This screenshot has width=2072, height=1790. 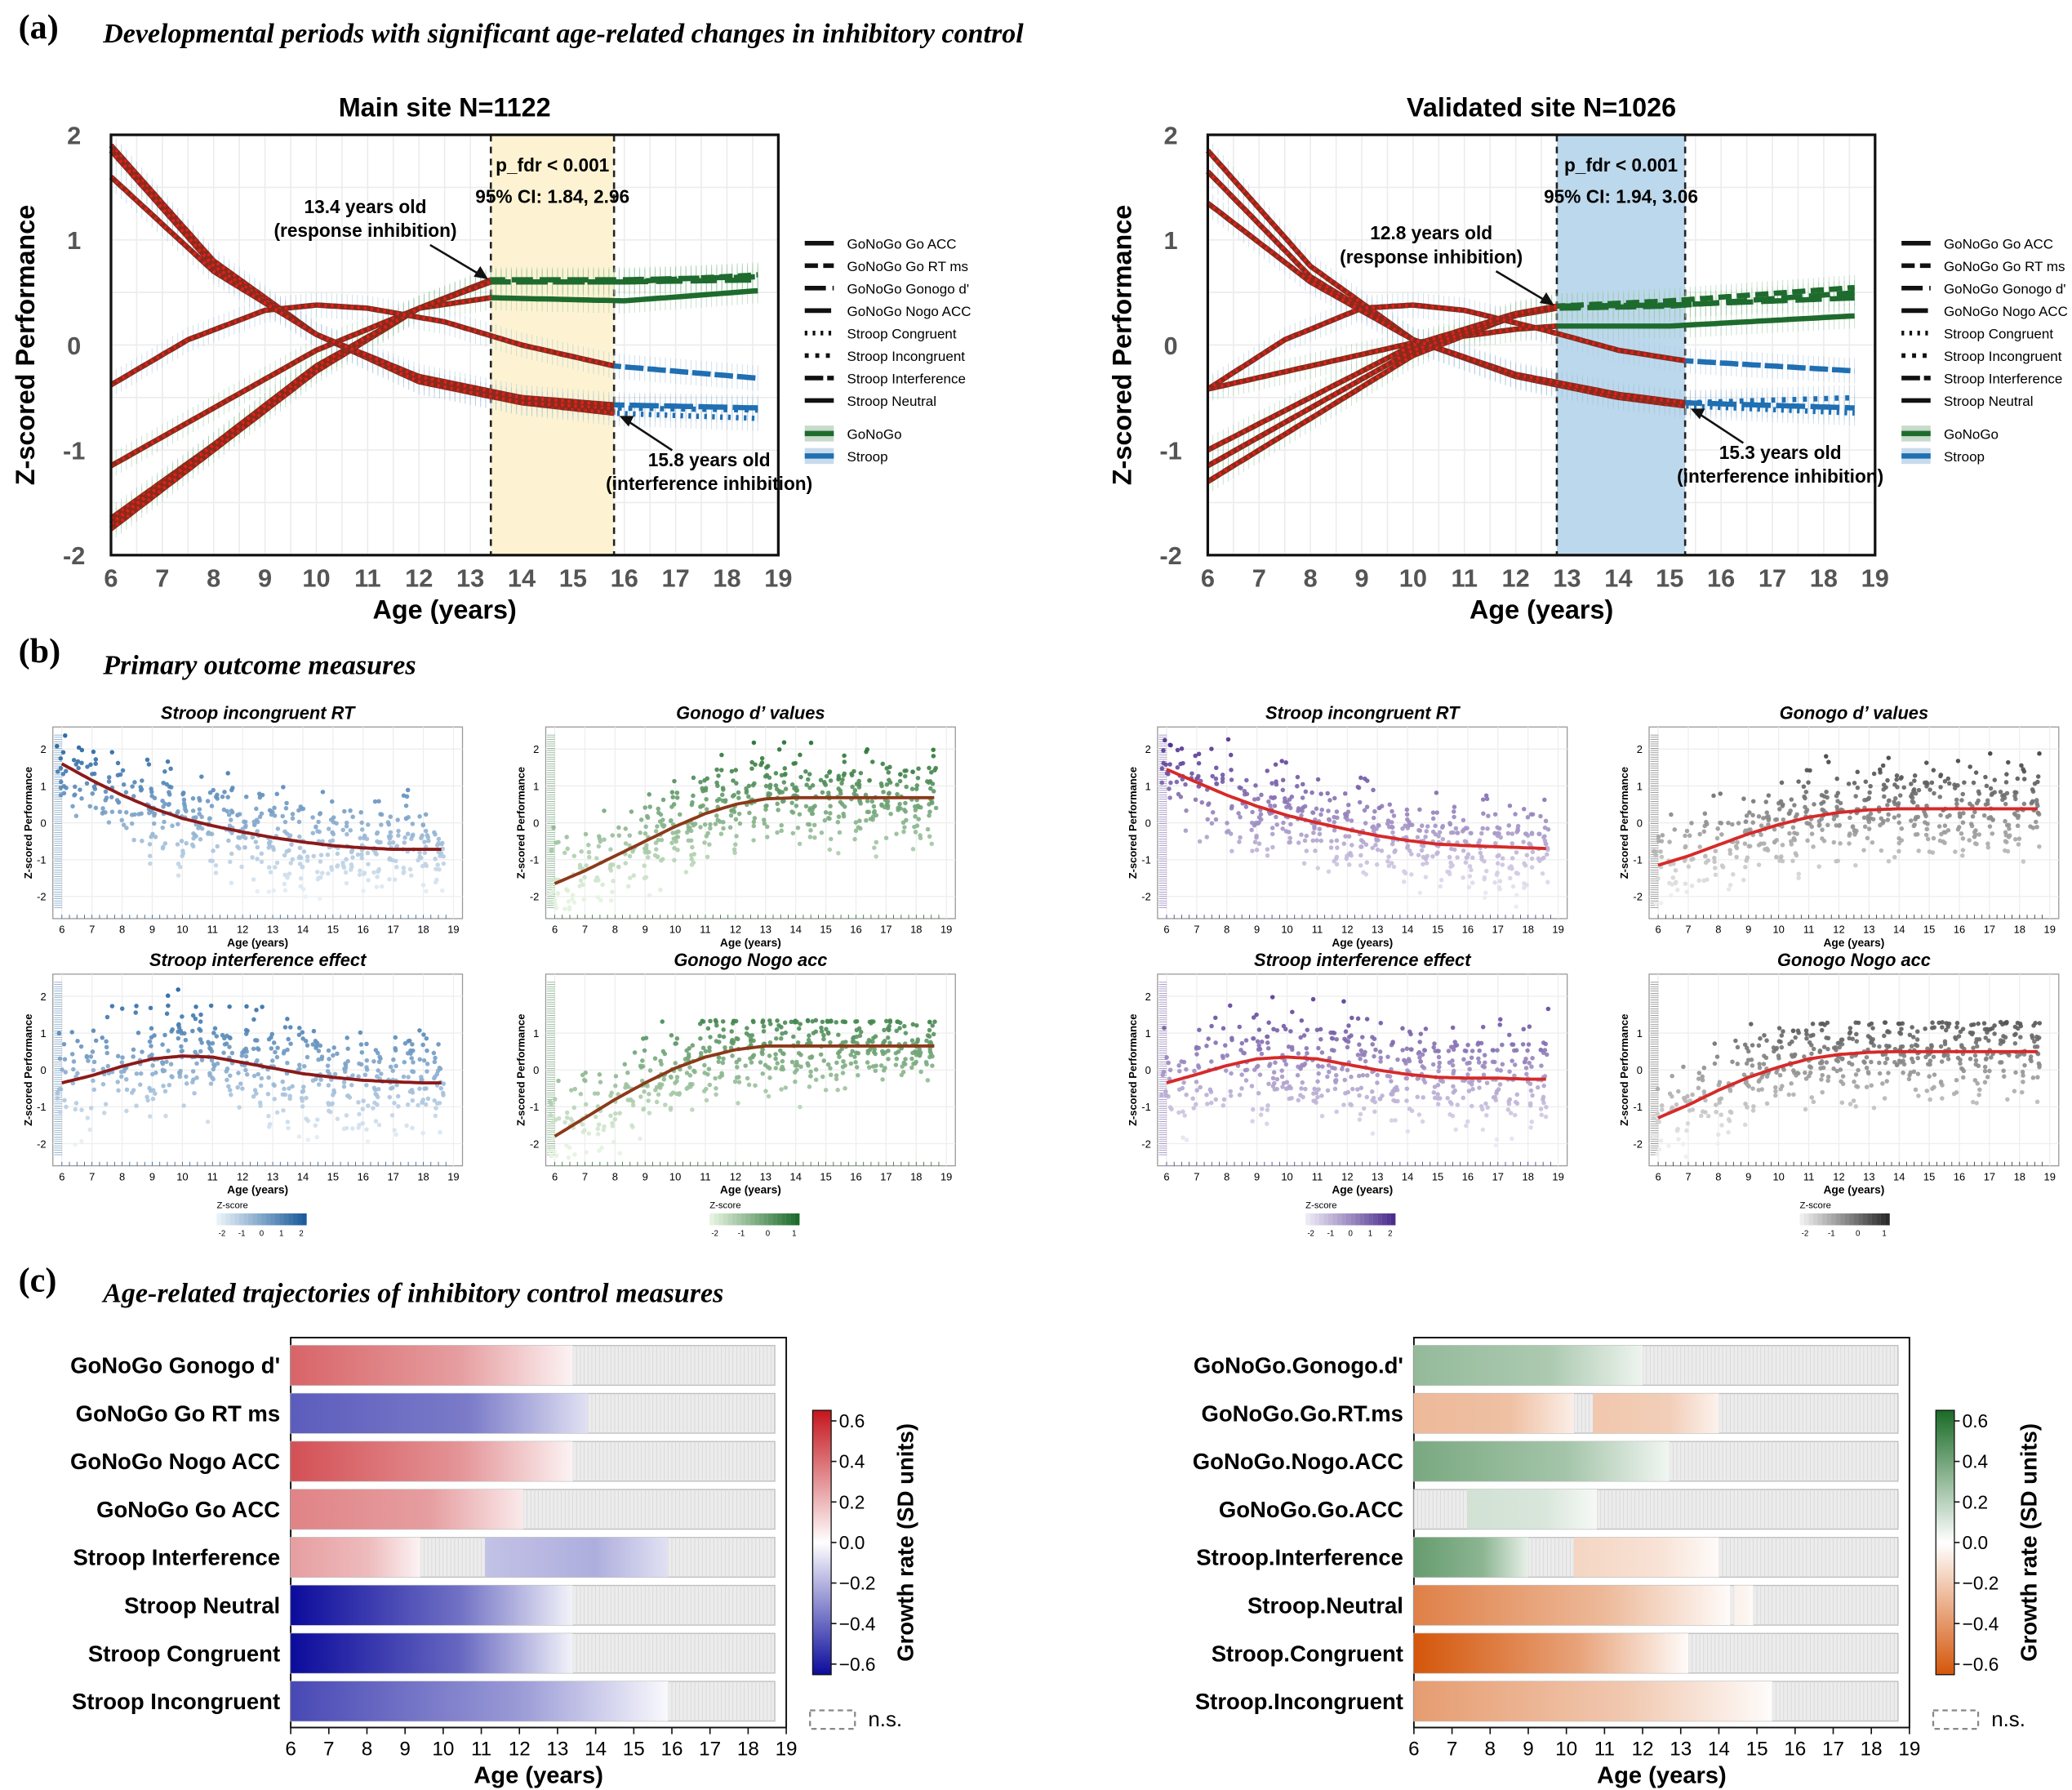 What do you see at coordinates (874, 434) in the screenshot?
I see `legend-group-label: GoNoGo` at bounding box center [874, 434].